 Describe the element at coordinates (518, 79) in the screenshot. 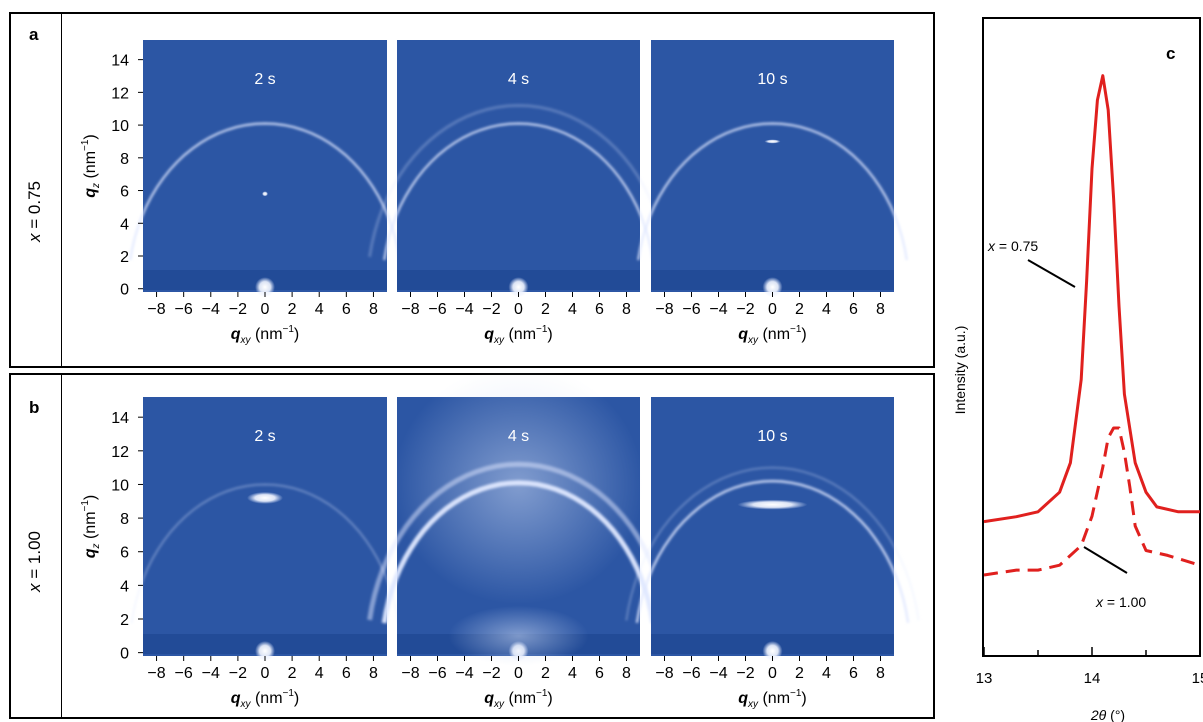

I see `time-label: 4 s` at that location.